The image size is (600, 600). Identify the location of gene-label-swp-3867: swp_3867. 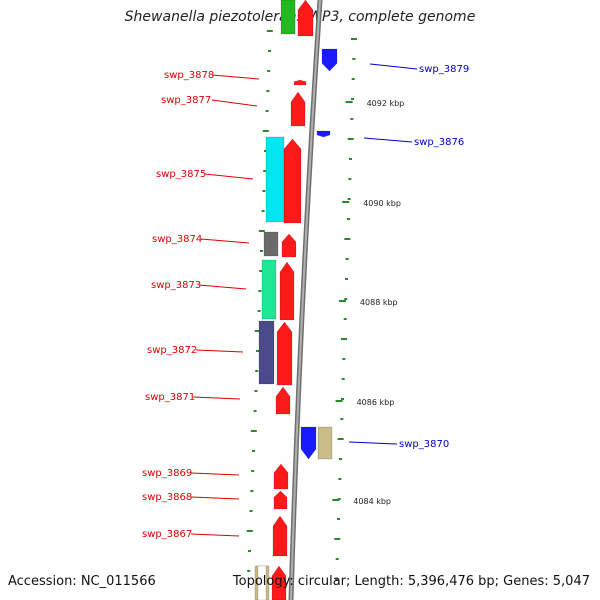
(167, 534).